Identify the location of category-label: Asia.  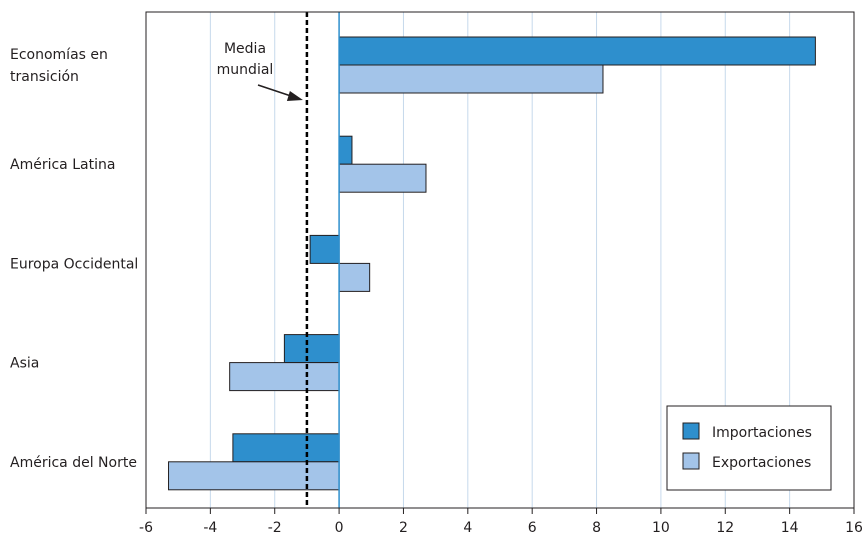
(24, 364).